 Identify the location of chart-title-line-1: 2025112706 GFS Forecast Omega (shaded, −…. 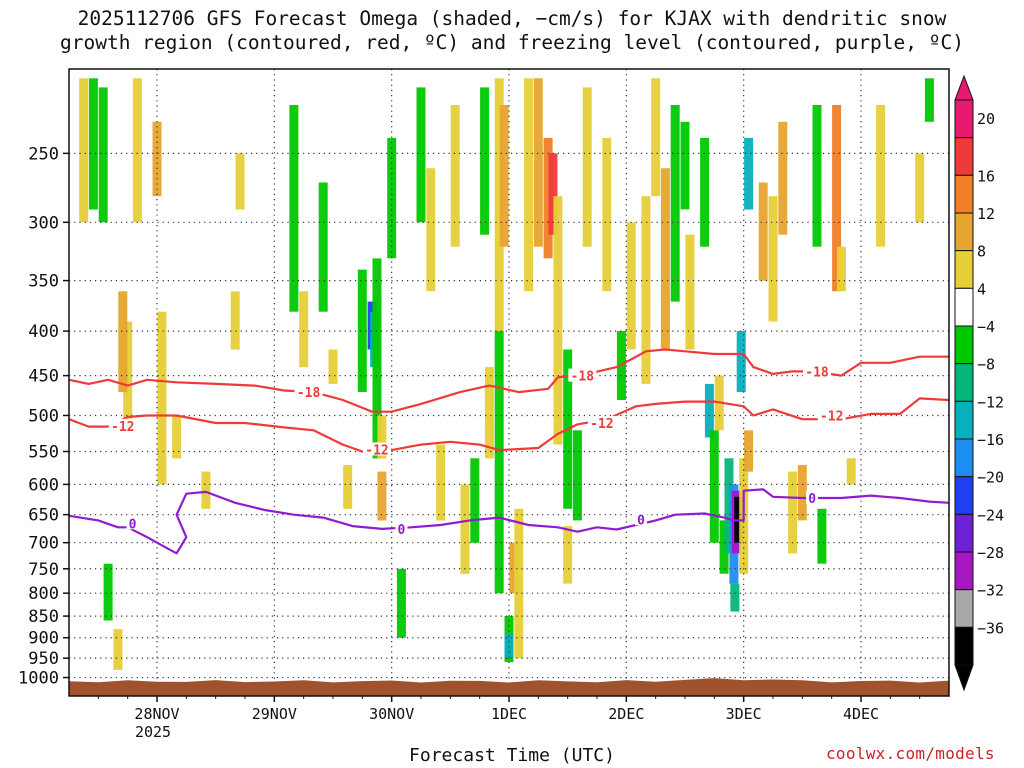
(512, 18).